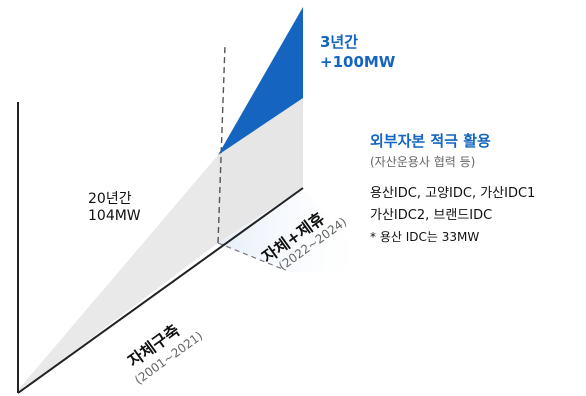 Image resolution: width=586 pixels, height=396 pixels. Describe the element at coordinates (425, 237) in the screenshot. I see `idc-note: * 용산 IDC는 33MW` at that location.